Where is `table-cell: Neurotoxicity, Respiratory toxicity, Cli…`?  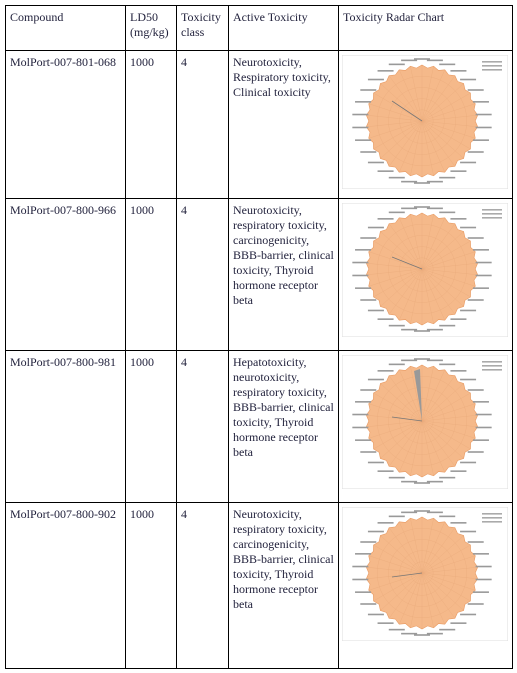
table-cell: Neurotoxicity, Respiratory toxicity, Cli… is located at coordinates (283, 124).